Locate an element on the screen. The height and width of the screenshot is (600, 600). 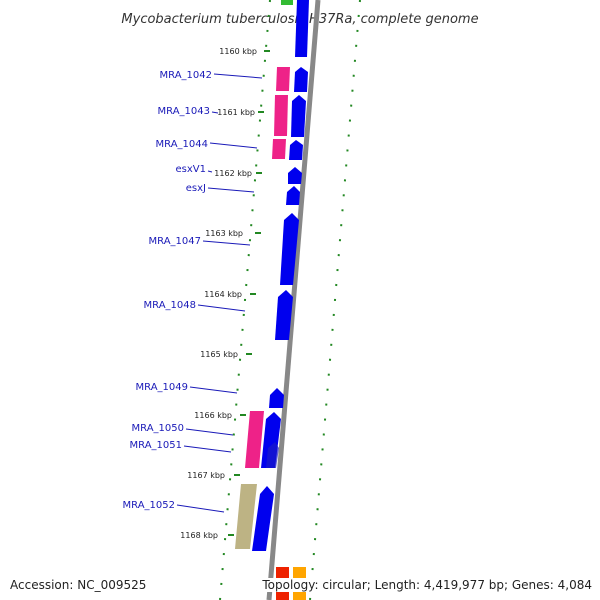
gene-1044-arrow is located at coordinates (296, 150).